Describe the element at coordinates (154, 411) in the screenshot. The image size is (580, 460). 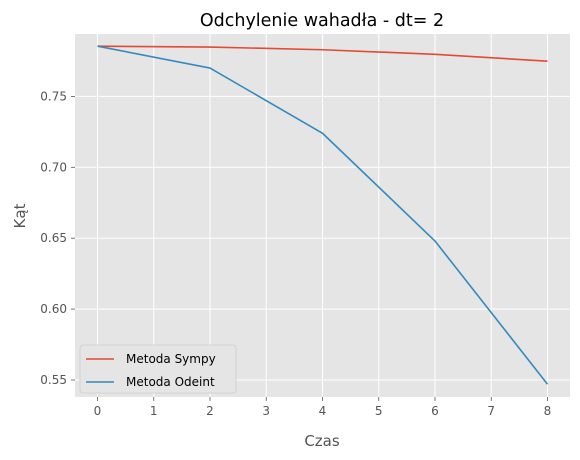
I see `x-tick-label: 1` at that location.